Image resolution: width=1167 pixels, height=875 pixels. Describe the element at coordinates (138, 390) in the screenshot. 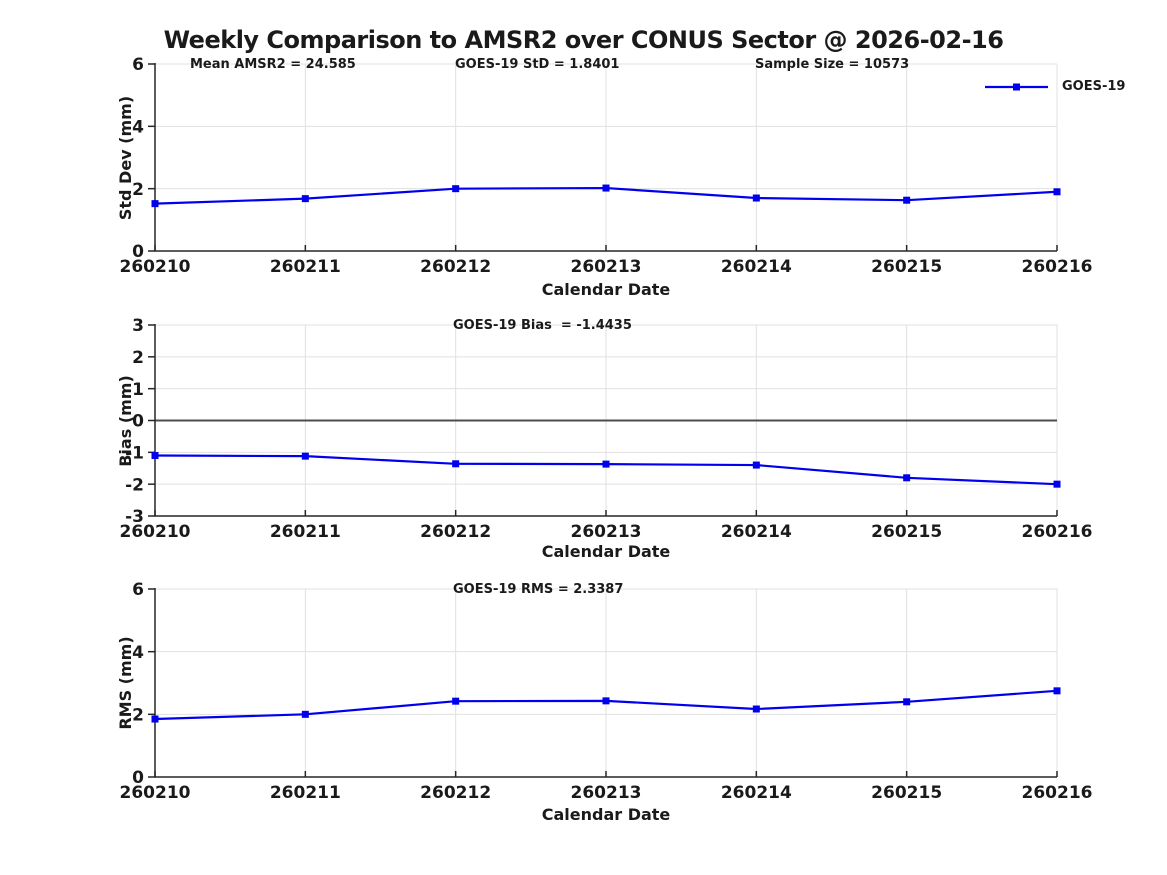

I see `y-tick-label: 1` at that location.